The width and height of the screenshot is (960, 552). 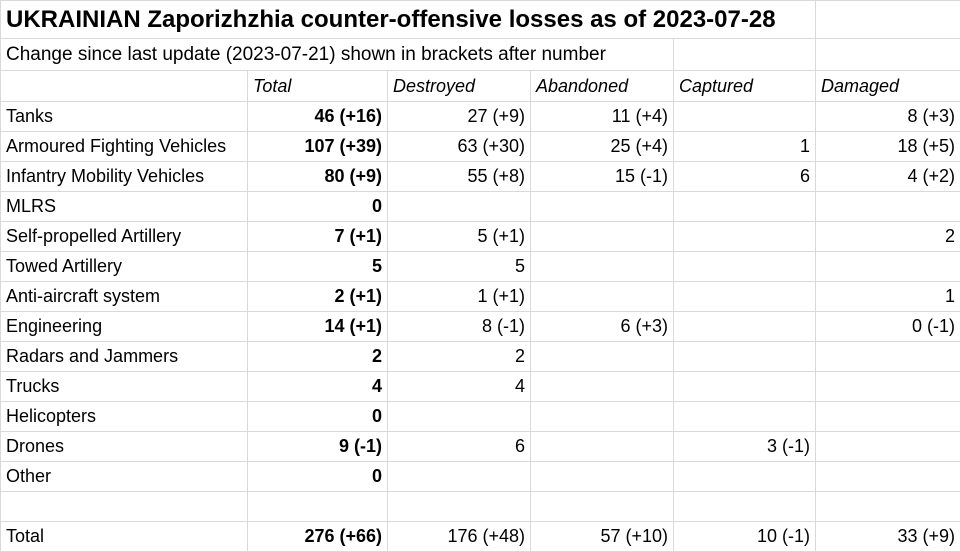 What do you see at coordinates (745, 147) in the screenshot?
I see `cell-captured: 1` at bounding box center [745, 147].